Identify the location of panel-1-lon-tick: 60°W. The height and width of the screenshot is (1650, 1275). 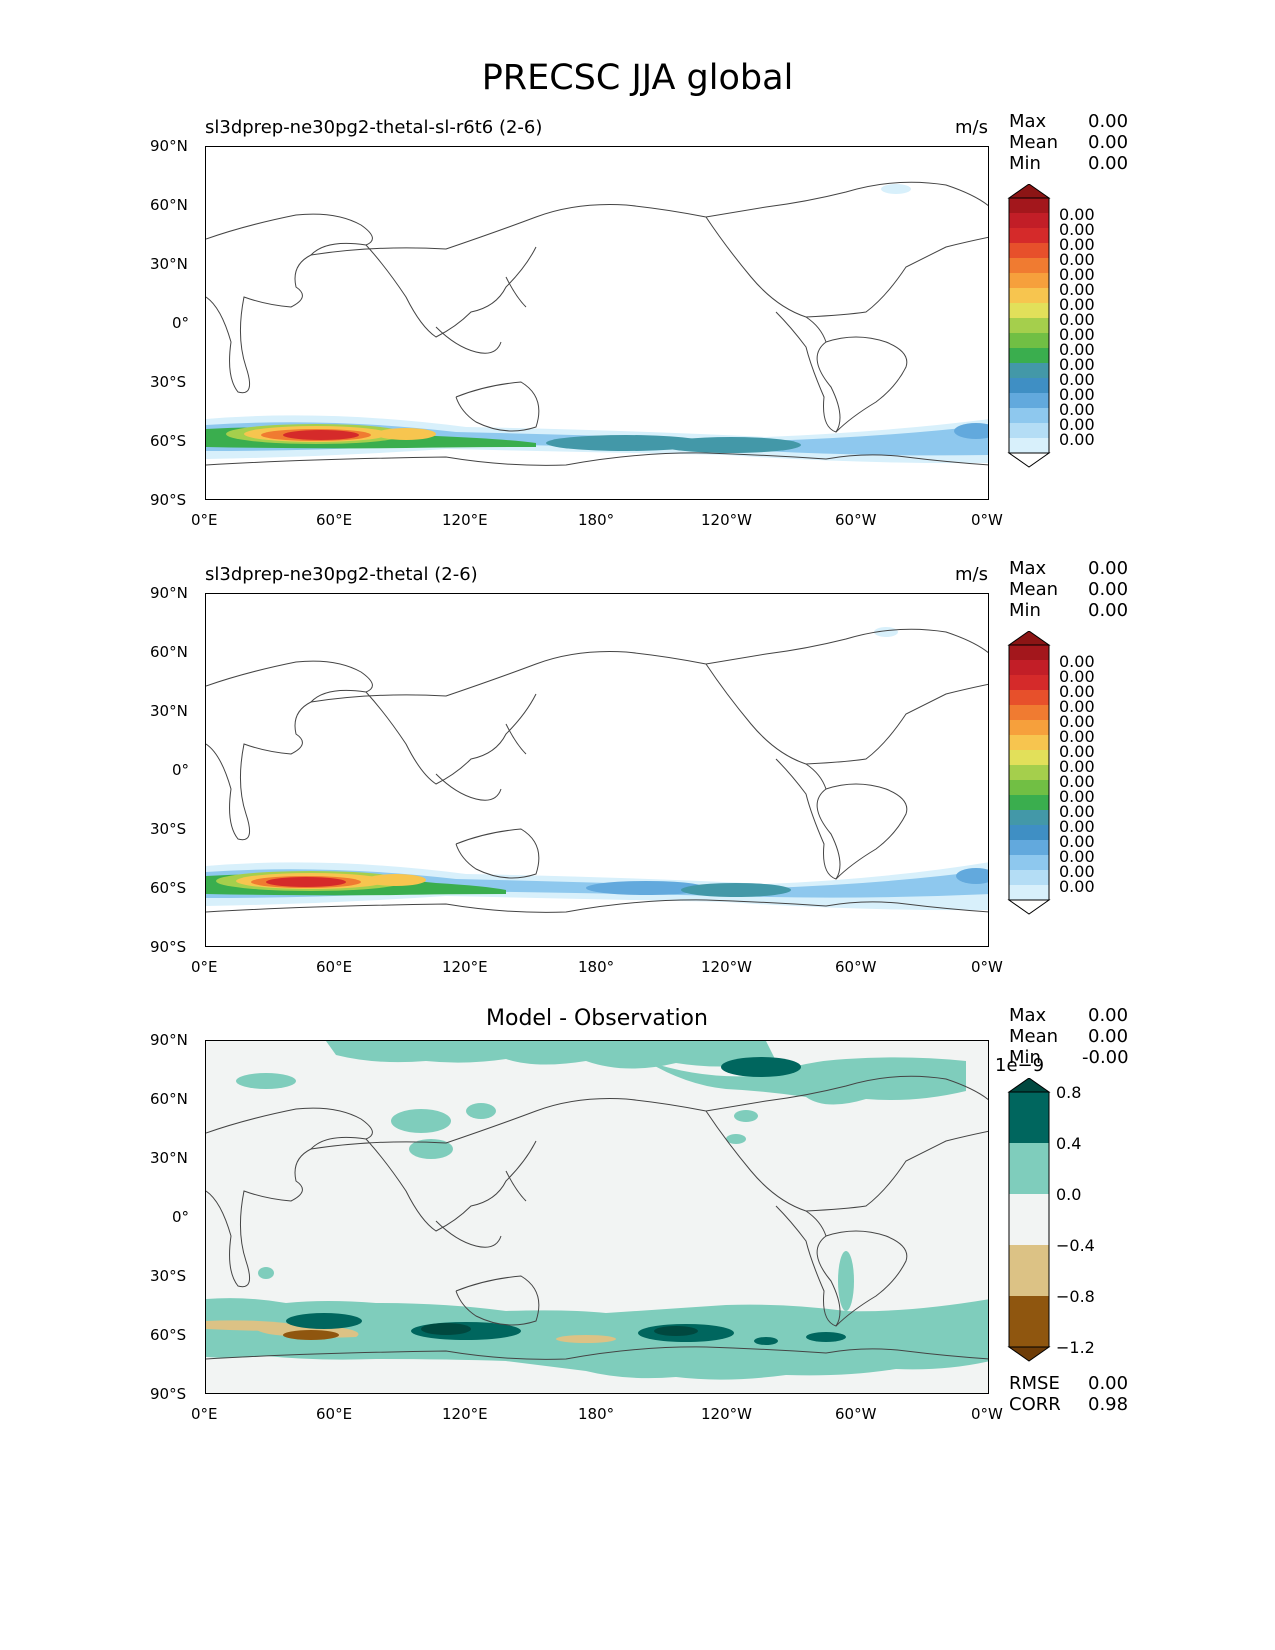
(856, 520).